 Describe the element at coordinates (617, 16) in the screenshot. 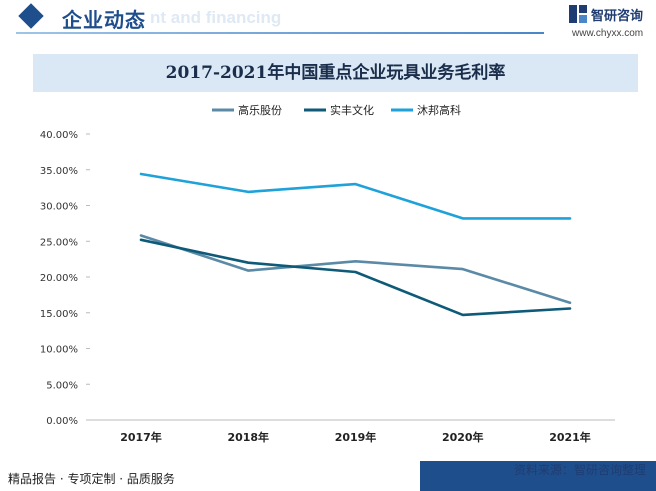

I see `logo-name: 智研咨询` at that location.